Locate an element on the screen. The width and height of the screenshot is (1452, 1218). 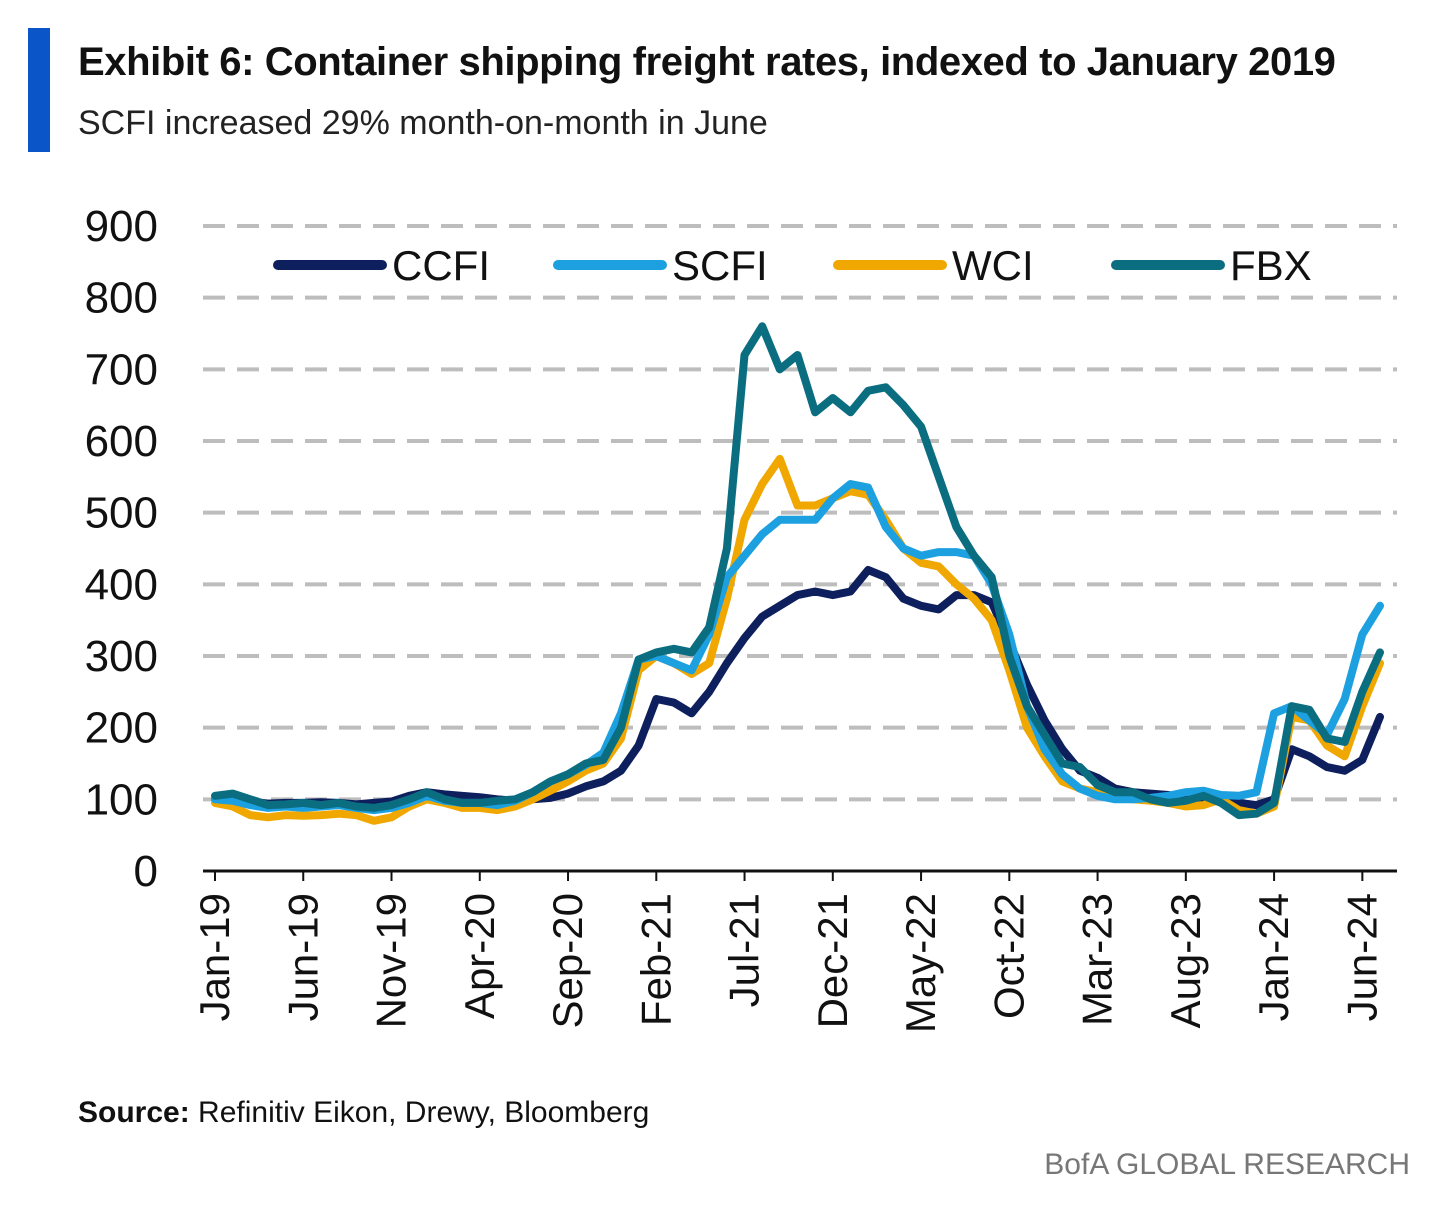
y-tick-label: 700 is located at coordinates (121, 369).